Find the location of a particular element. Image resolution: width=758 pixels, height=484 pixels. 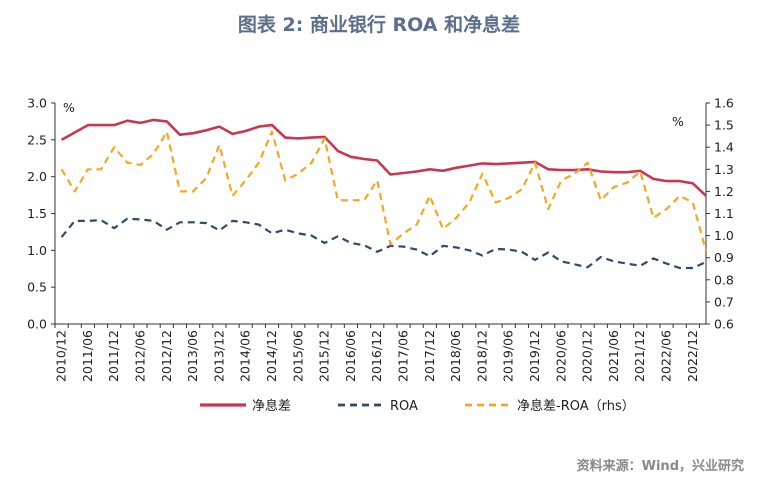

x-tick-label: 2015/12 is located at coordinates (324, 356).